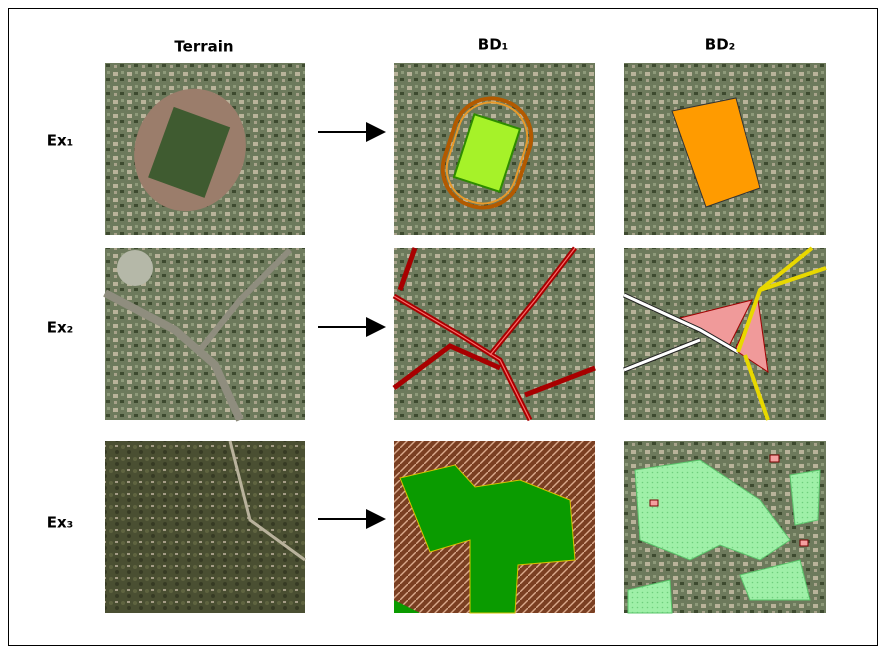 The height and width of the screenshot is (657, 886). What do you see at coordinates (60, 141) in the screenshot?
I see `row-label: Ex₁` at bounding box center [60, 141].